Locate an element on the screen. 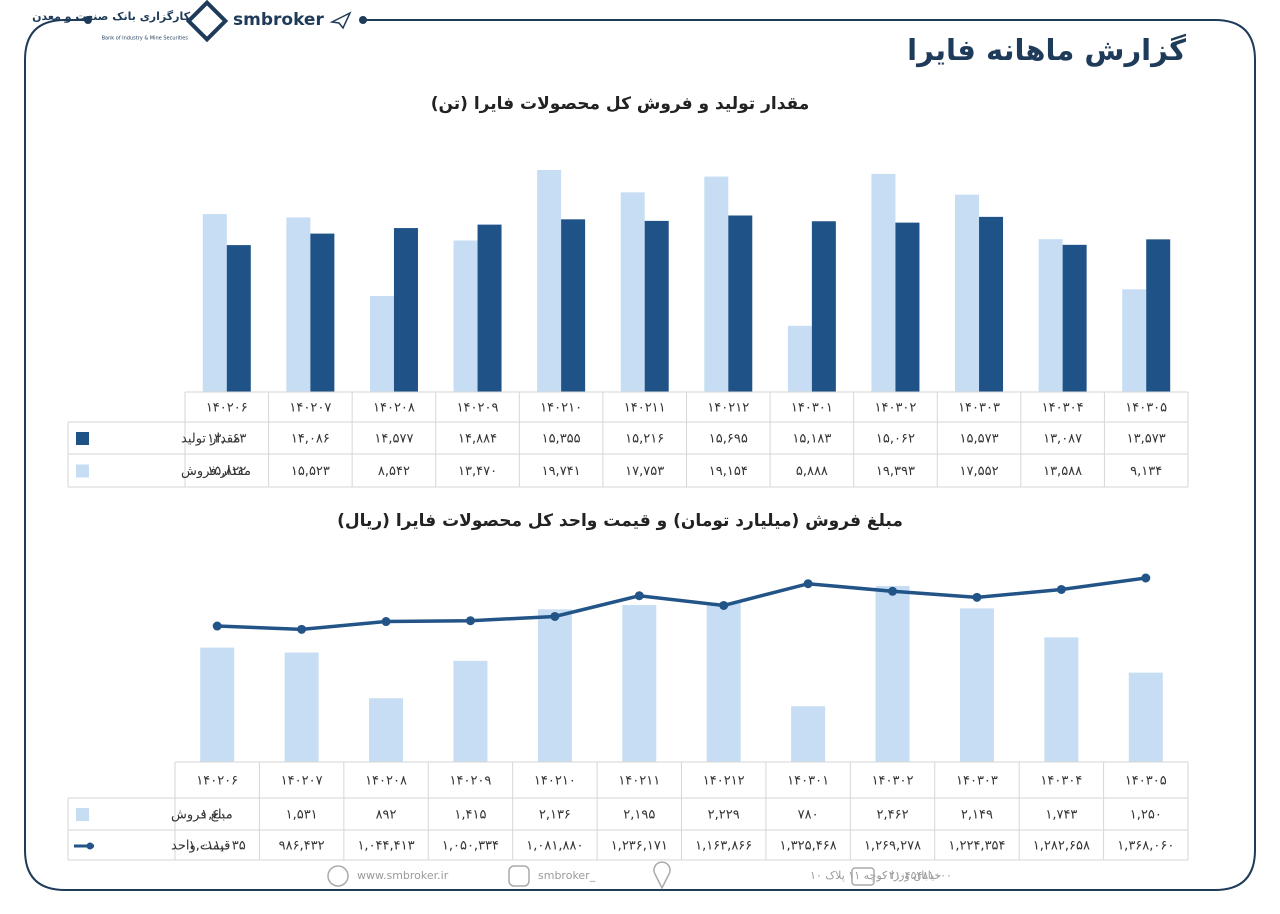 The height and width of the screenshot is (914, 1280). chart-title: مقدار تولید و فروش کل محصولات فایرا (تن) is located at coordinates (620, 104).